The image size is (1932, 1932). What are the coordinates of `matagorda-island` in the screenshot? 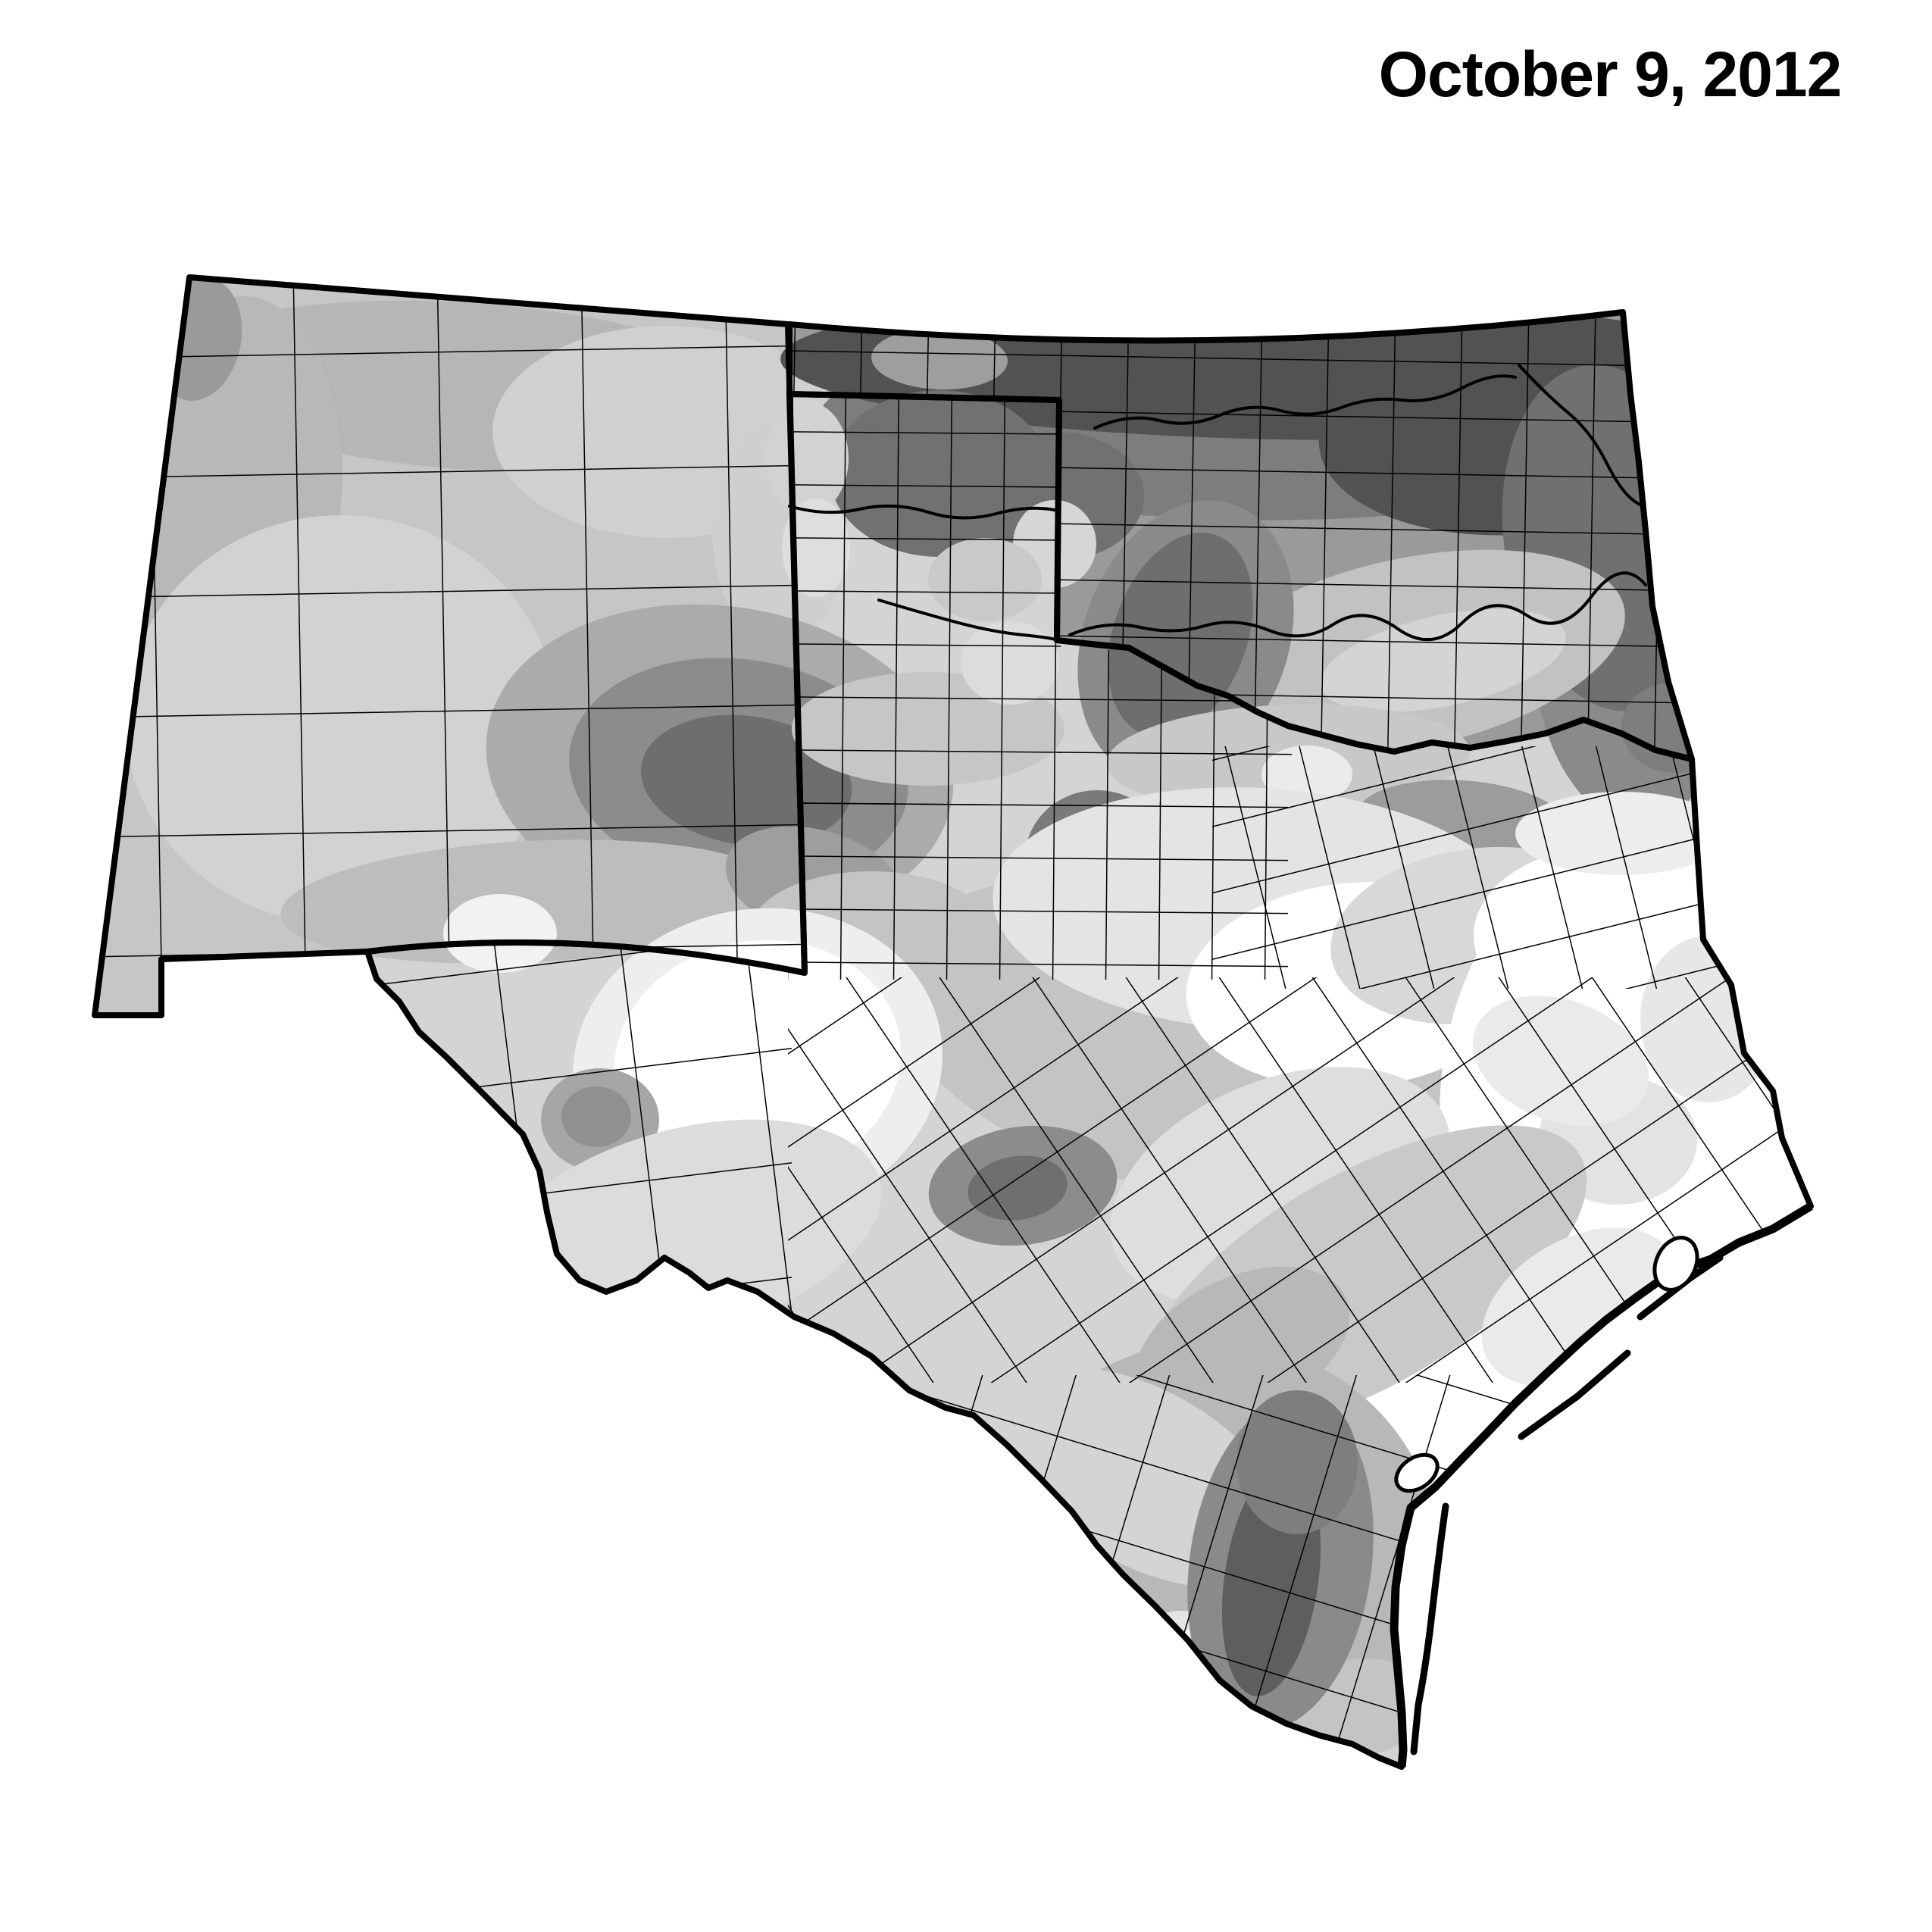 It's located at (1574, 1394).